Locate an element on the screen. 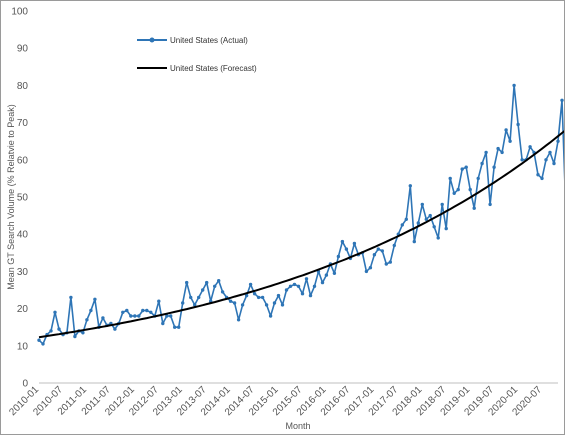 Image resolution: width=565 pixels, height=435 pixels. y-tick-label: 50 is located at coordinates (23, 198).